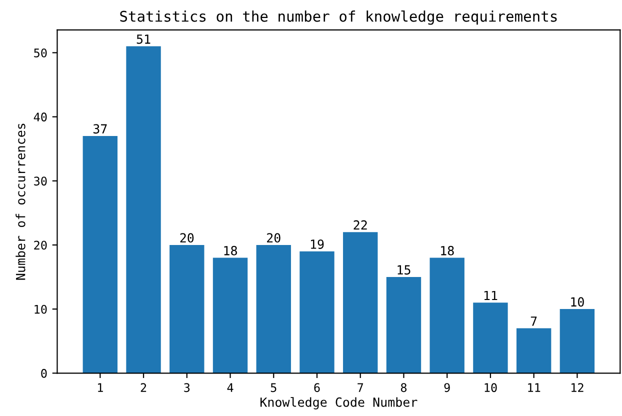  I want to click on y-tick-label: 10, so click(40, 309).